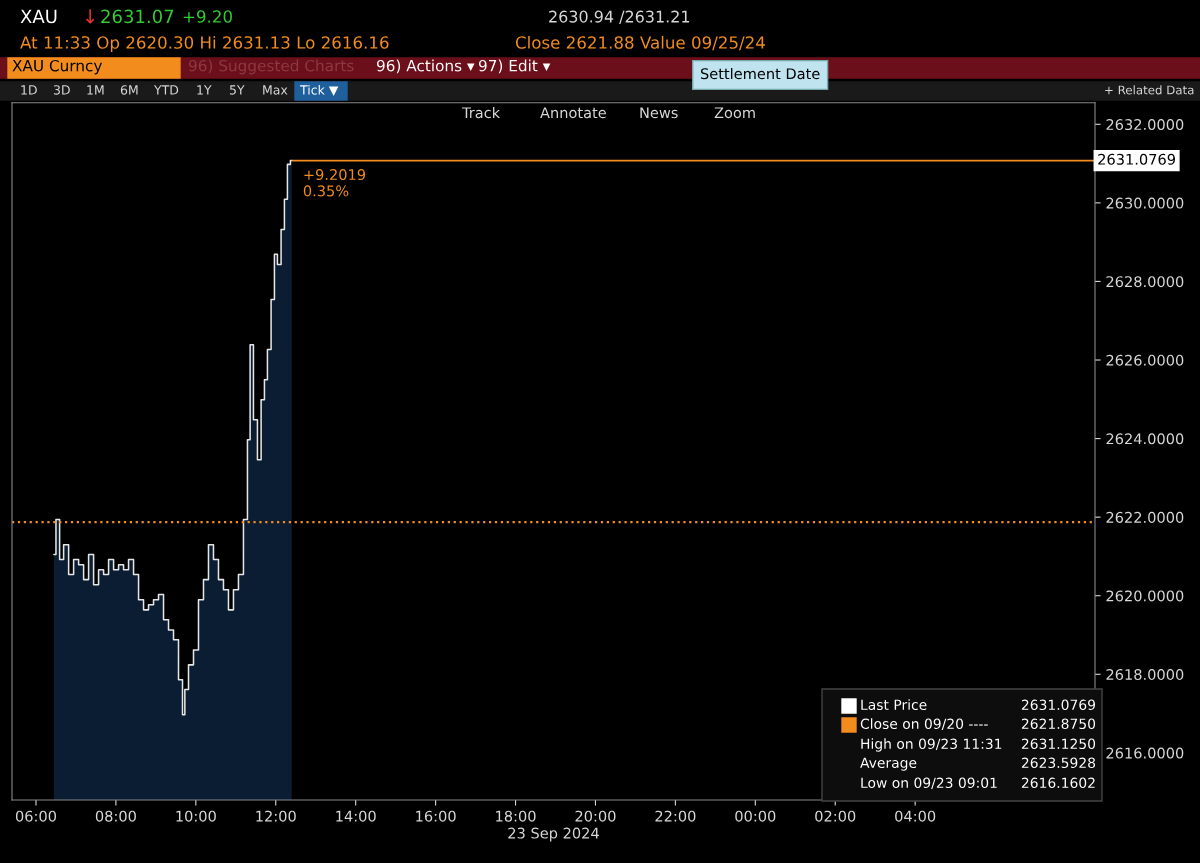  I want to click on text: YTD, so click(166, 90).